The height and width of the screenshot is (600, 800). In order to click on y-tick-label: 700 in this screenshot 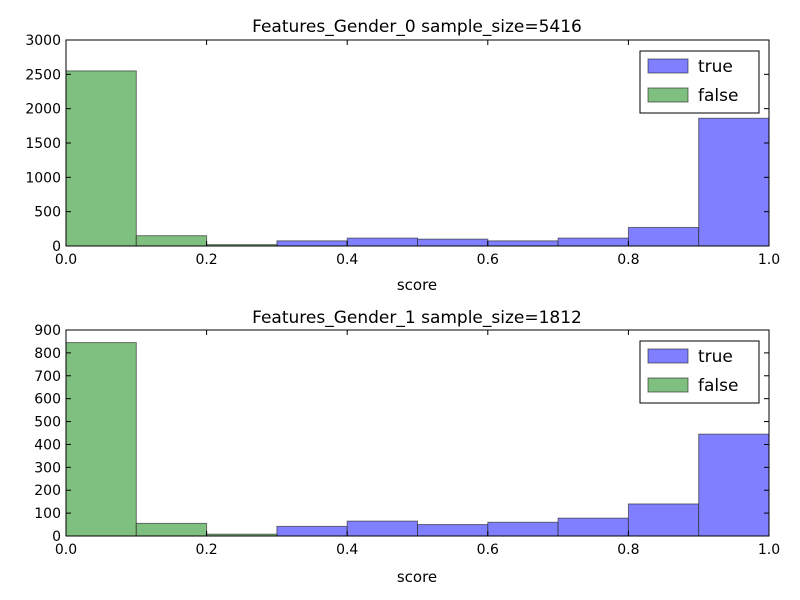, I will do `click(47, 377)`.